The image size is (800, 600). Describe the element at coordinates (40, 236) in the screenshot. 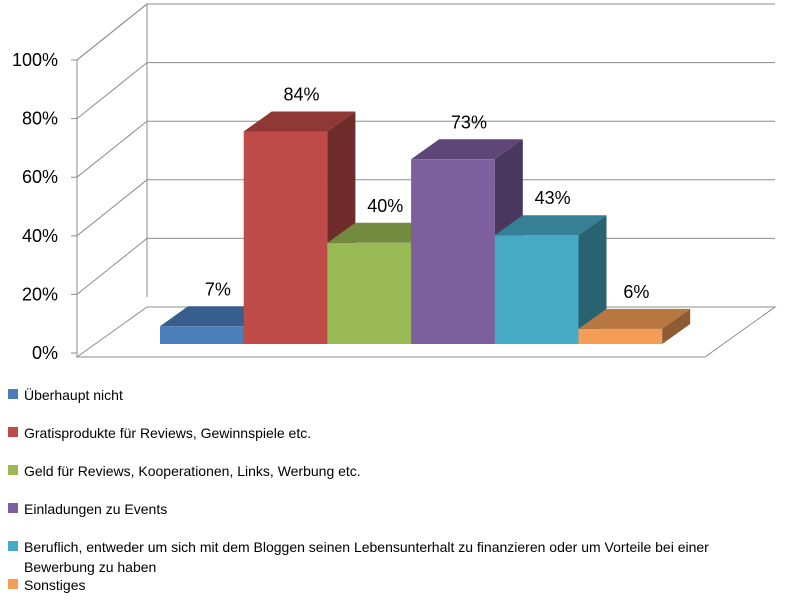

I see `y-tick-label: 40%` at that location.